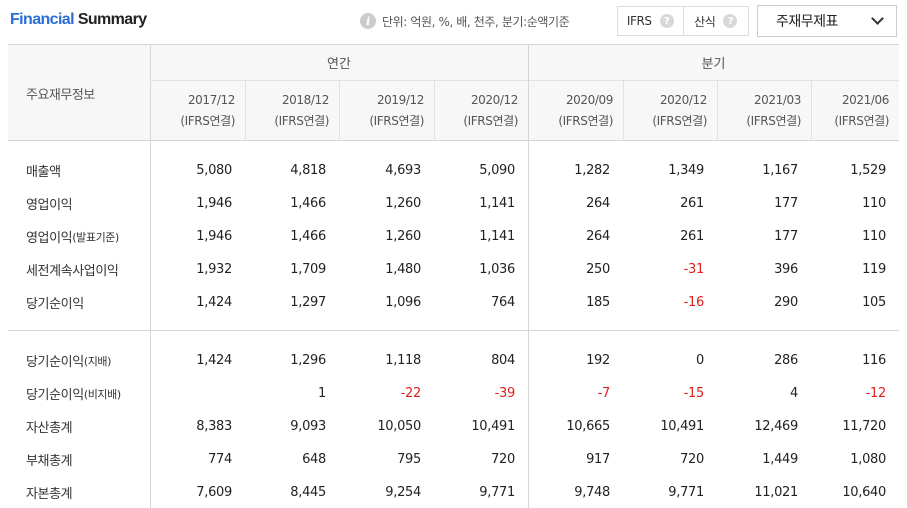  Describe the element at coordinates (214, 492) in the screenshot. I see `table-cell: 7,609` at that location.